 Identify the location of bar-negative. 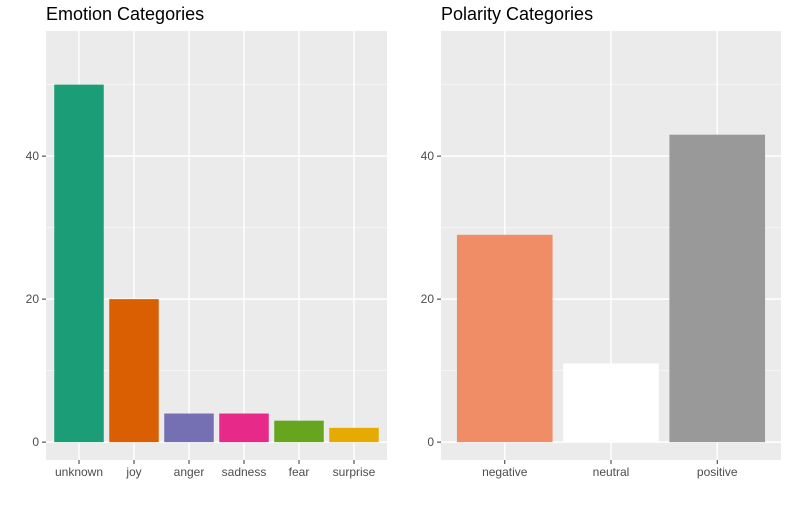
(504, 338).